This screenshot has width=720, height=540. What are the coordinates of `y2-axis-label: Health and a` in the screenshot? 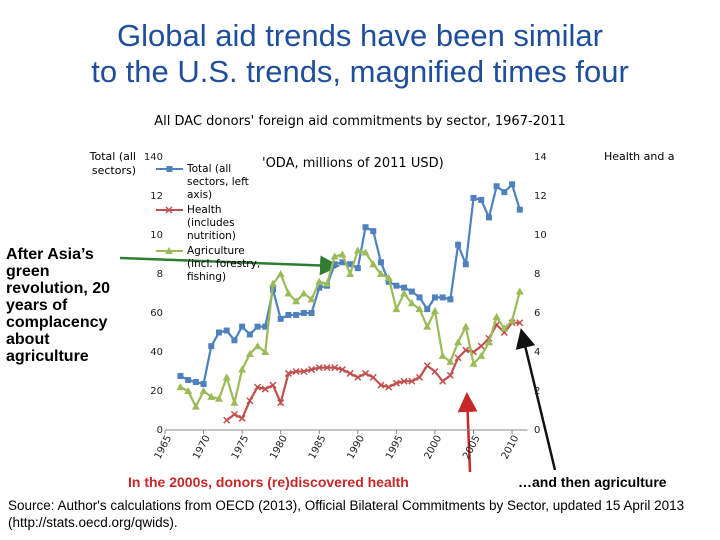 It's located at (639, 156).